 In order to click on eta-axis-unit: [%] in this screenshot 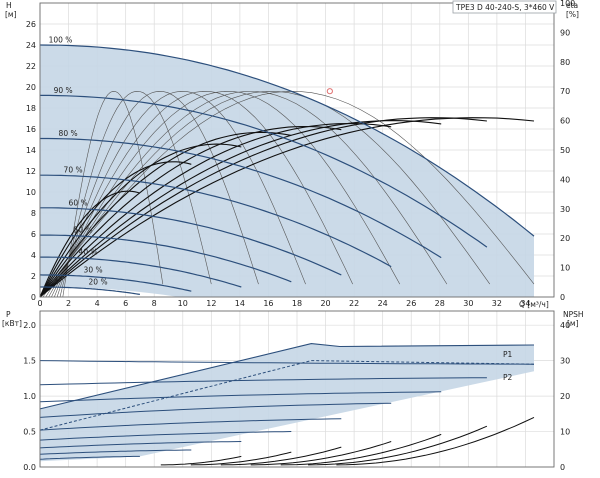, I will do `click(572, 14)`.